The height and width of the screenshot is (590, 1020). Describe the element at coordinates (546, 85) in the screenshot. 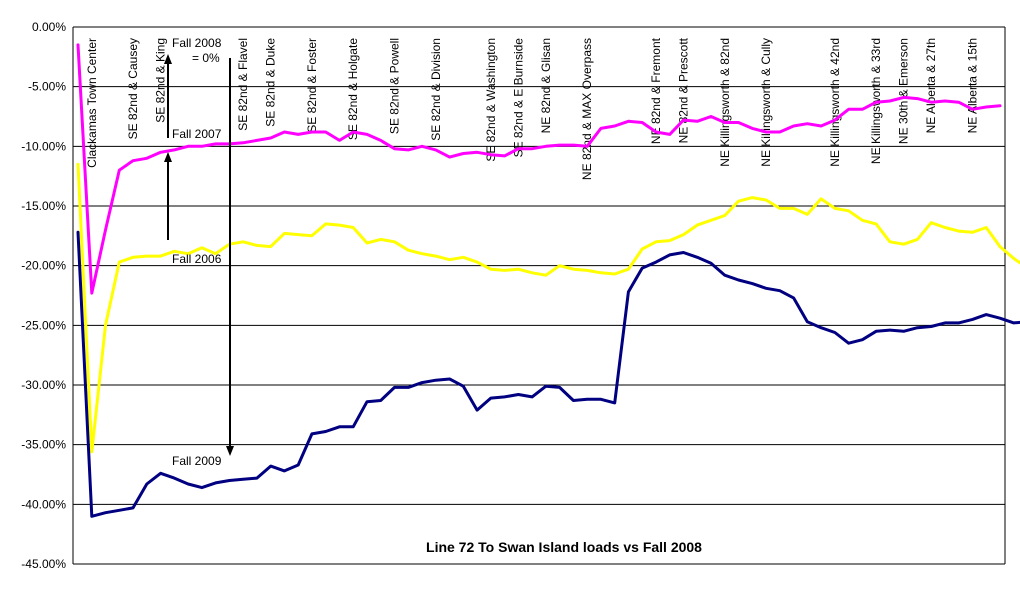

I see `stop-label: NE 82nd & Glisan` at that location.